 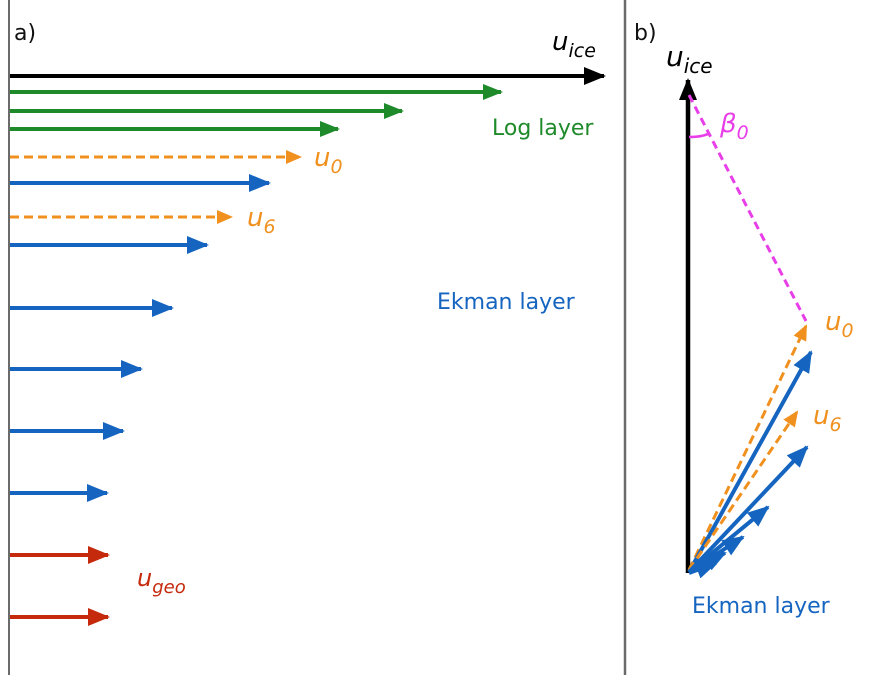 I want to click on u-geo-label: ugeo, so click(x=161, y=581).